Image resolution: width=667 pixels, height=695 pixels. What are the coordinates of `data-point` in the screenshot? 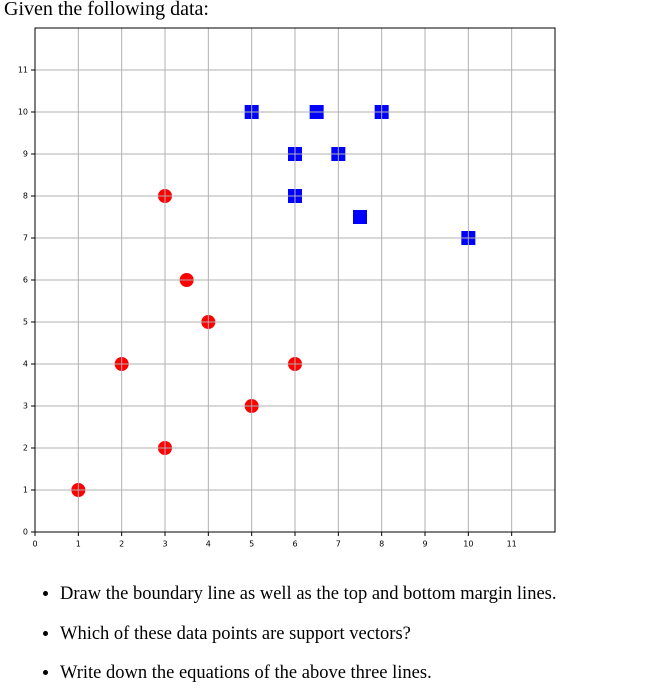 It's located at (360, 217).